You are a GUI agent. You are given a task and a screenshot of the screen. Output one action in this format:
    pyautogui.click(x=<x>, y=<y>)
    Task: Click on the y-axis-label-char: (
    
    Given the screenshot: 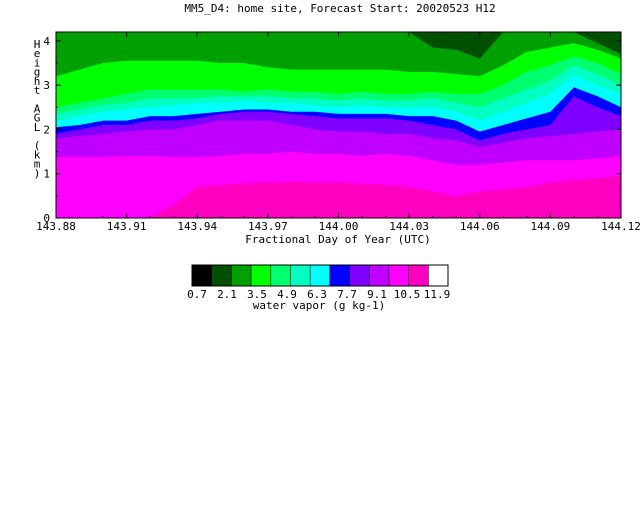 What is the action you would take?
    pyautogui.click(x=37, y=145)
    